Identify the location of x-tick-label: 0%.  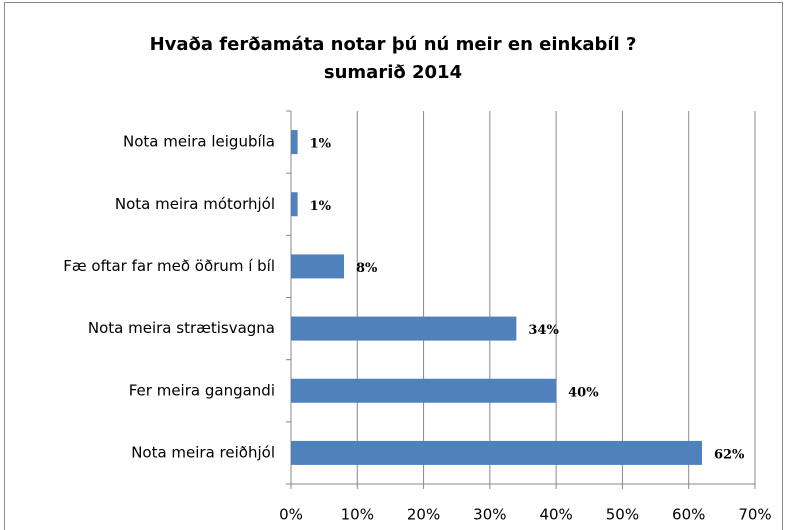
(291, 515).